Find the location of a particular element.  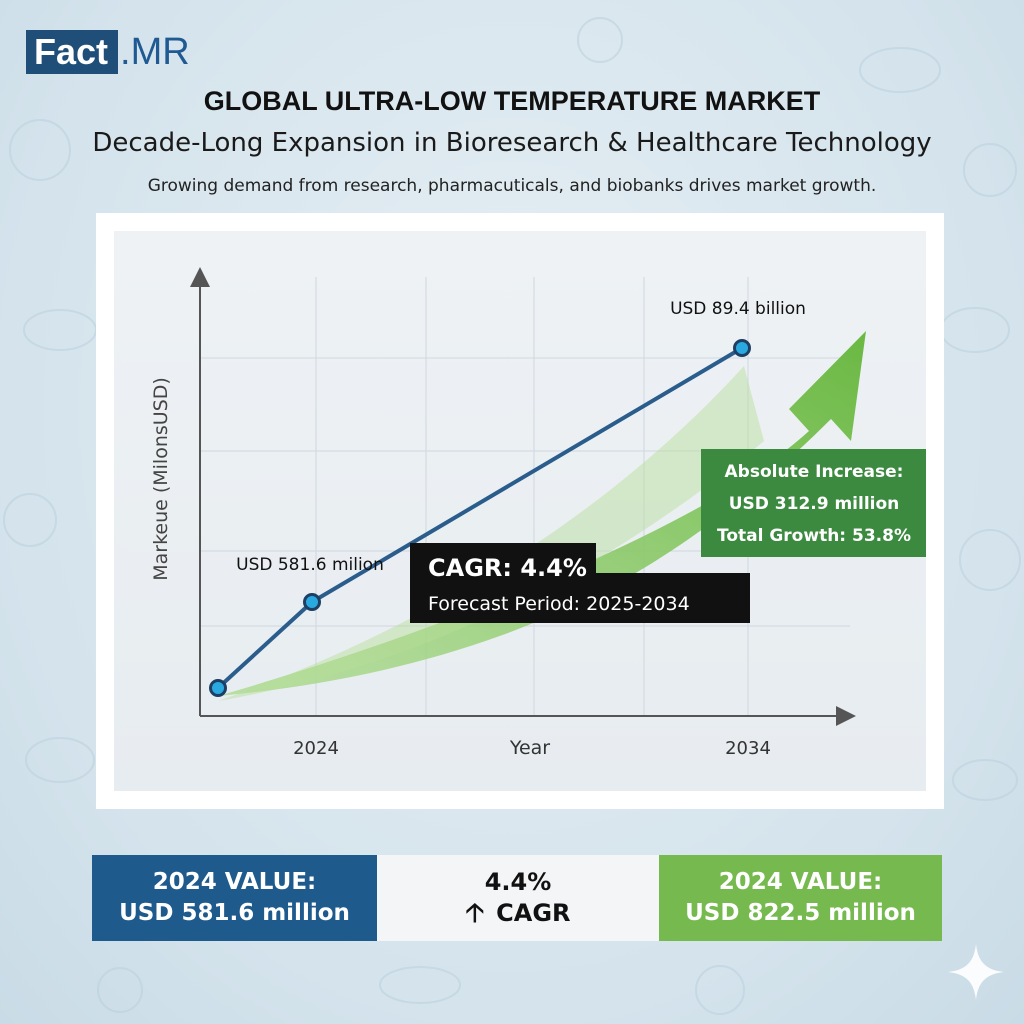

cagr-period: Forecast Period: 2025-2034 is located at coordinates (559, 604).